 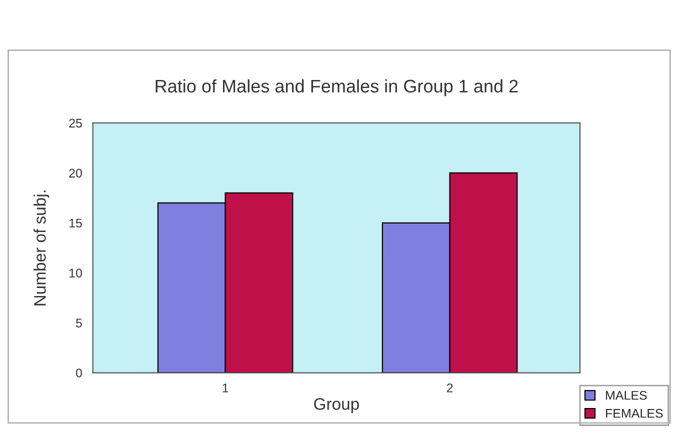 I want to click on x-tick-label: 1, so click(x=225, y=388).